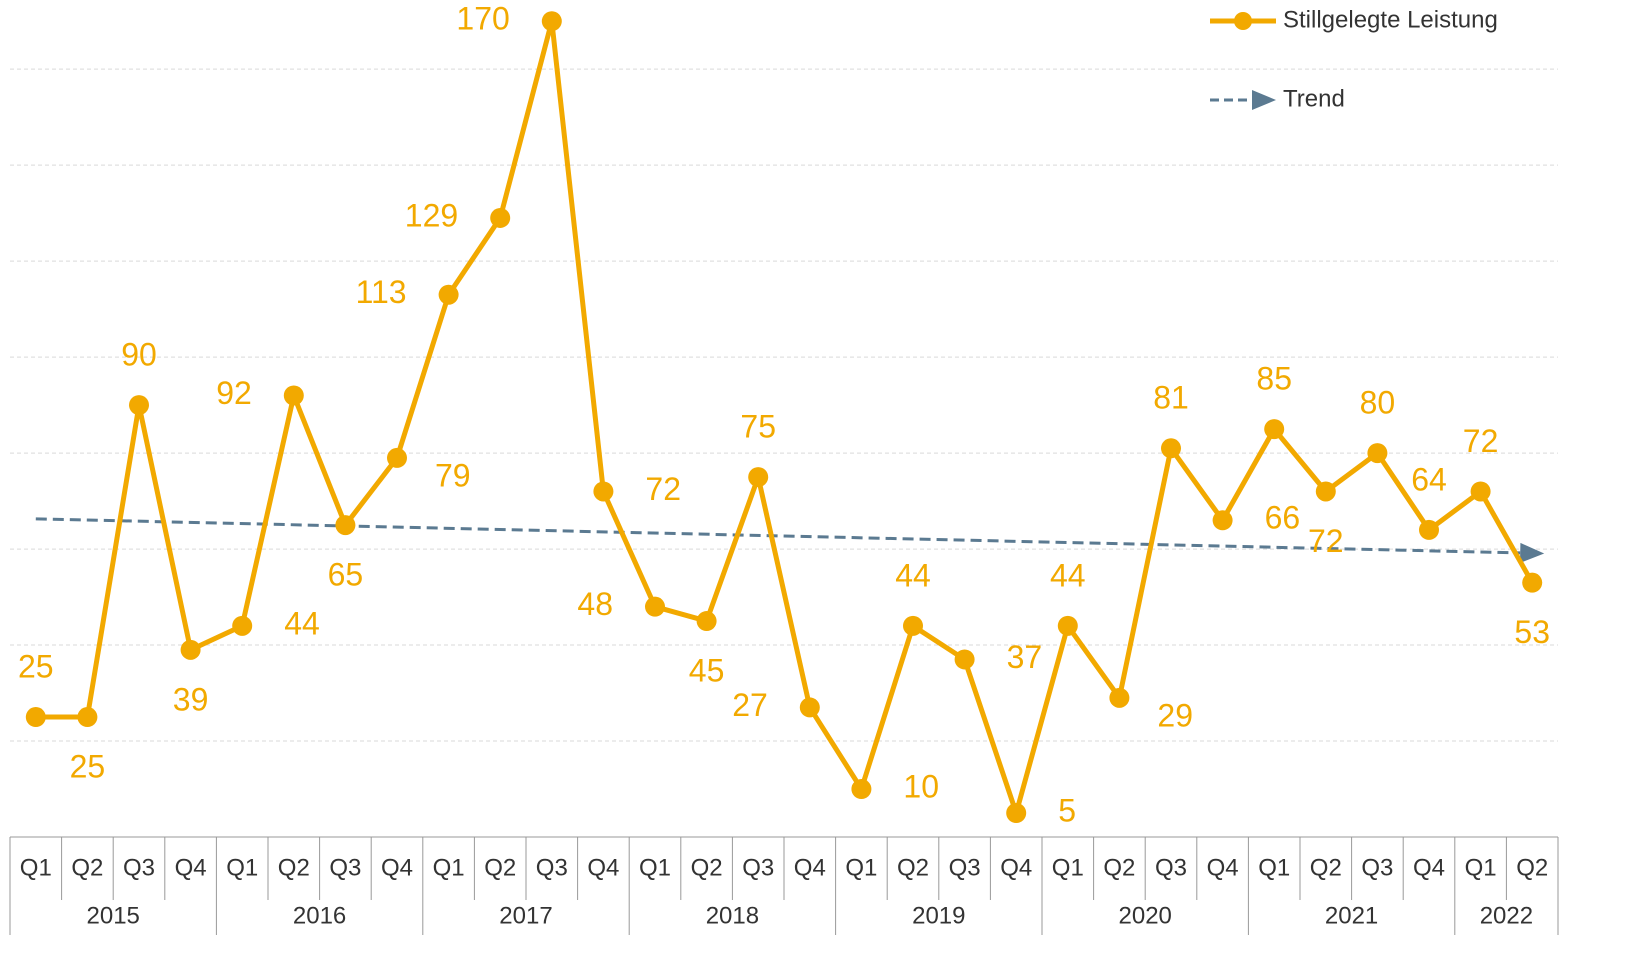 Image resolution: width=1634 pixels, height=977 pixels. What do you see at coordinates (1067, 810) in the screenshot?
I see `data-label: 5` at bounding box center [1067, 810].